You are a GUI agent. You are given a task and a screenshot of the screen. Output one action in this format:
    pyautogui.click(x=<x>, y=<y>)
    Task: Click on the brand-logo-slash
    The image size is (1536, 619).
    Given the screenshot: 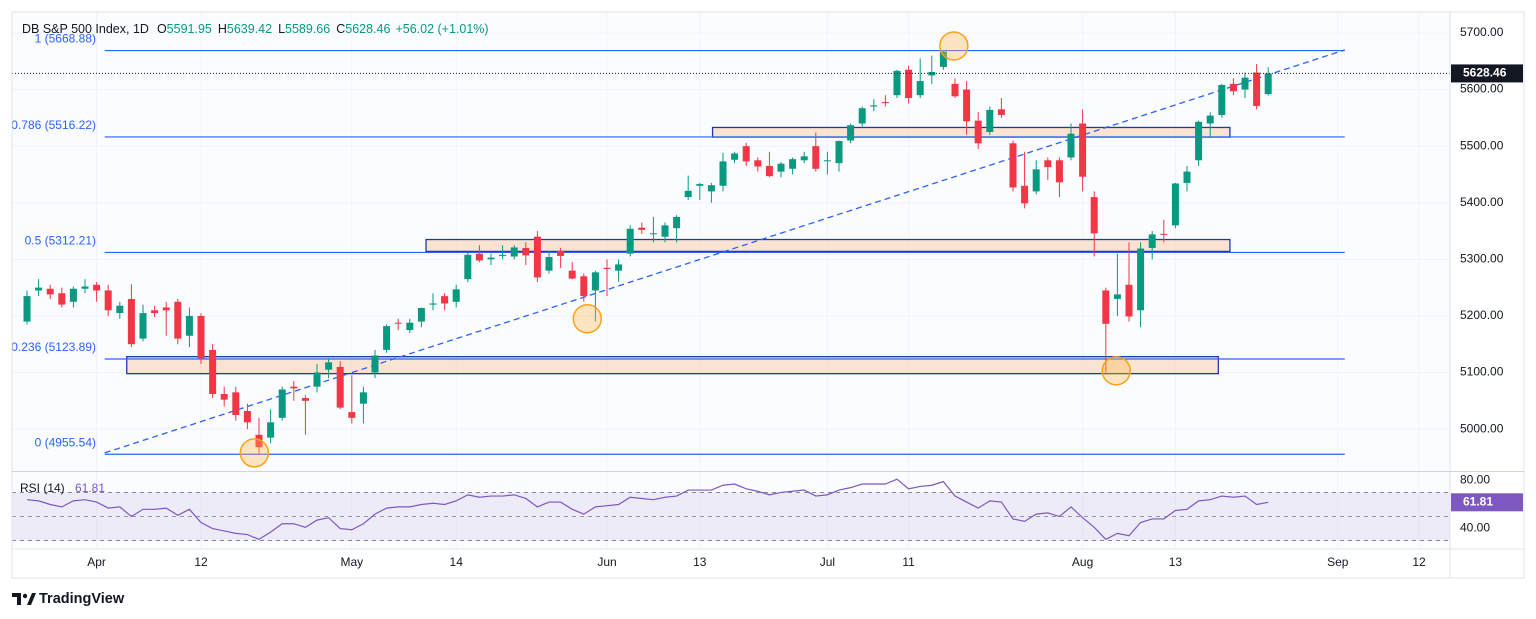 What is the action you would take?
    pyautogui.click(x=31, y=599)
    